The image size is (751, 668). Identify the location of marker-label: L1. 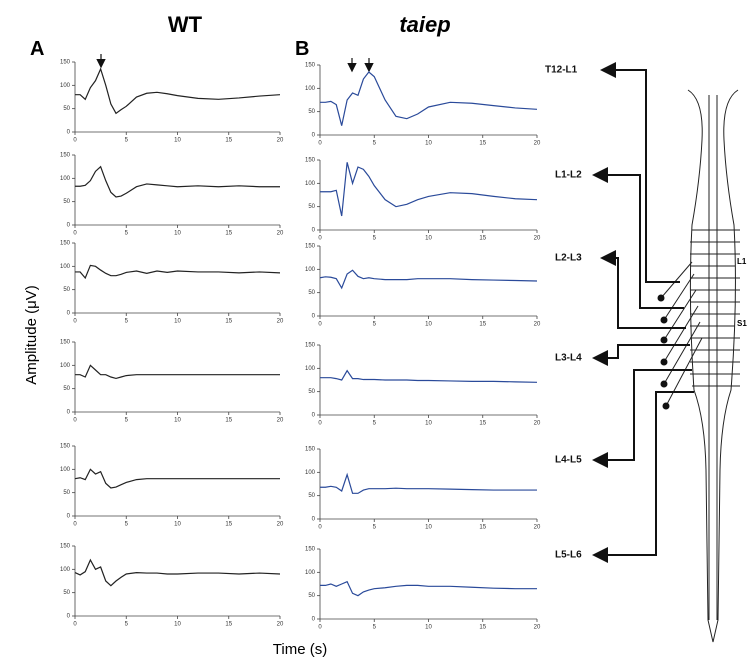
(742, 261).